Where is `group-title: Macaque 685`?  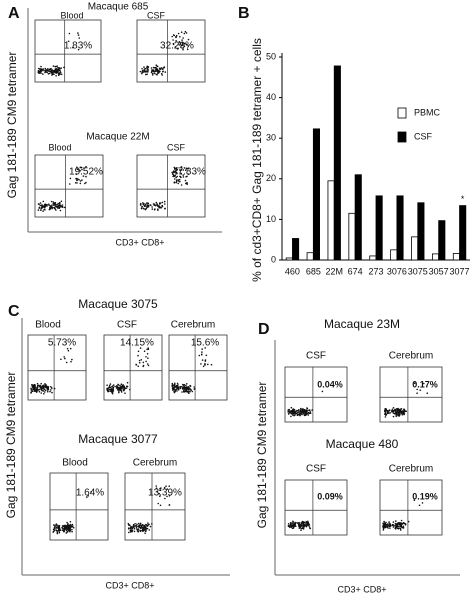 group-title: Macaque 685 is located at coordinates (118, 7).